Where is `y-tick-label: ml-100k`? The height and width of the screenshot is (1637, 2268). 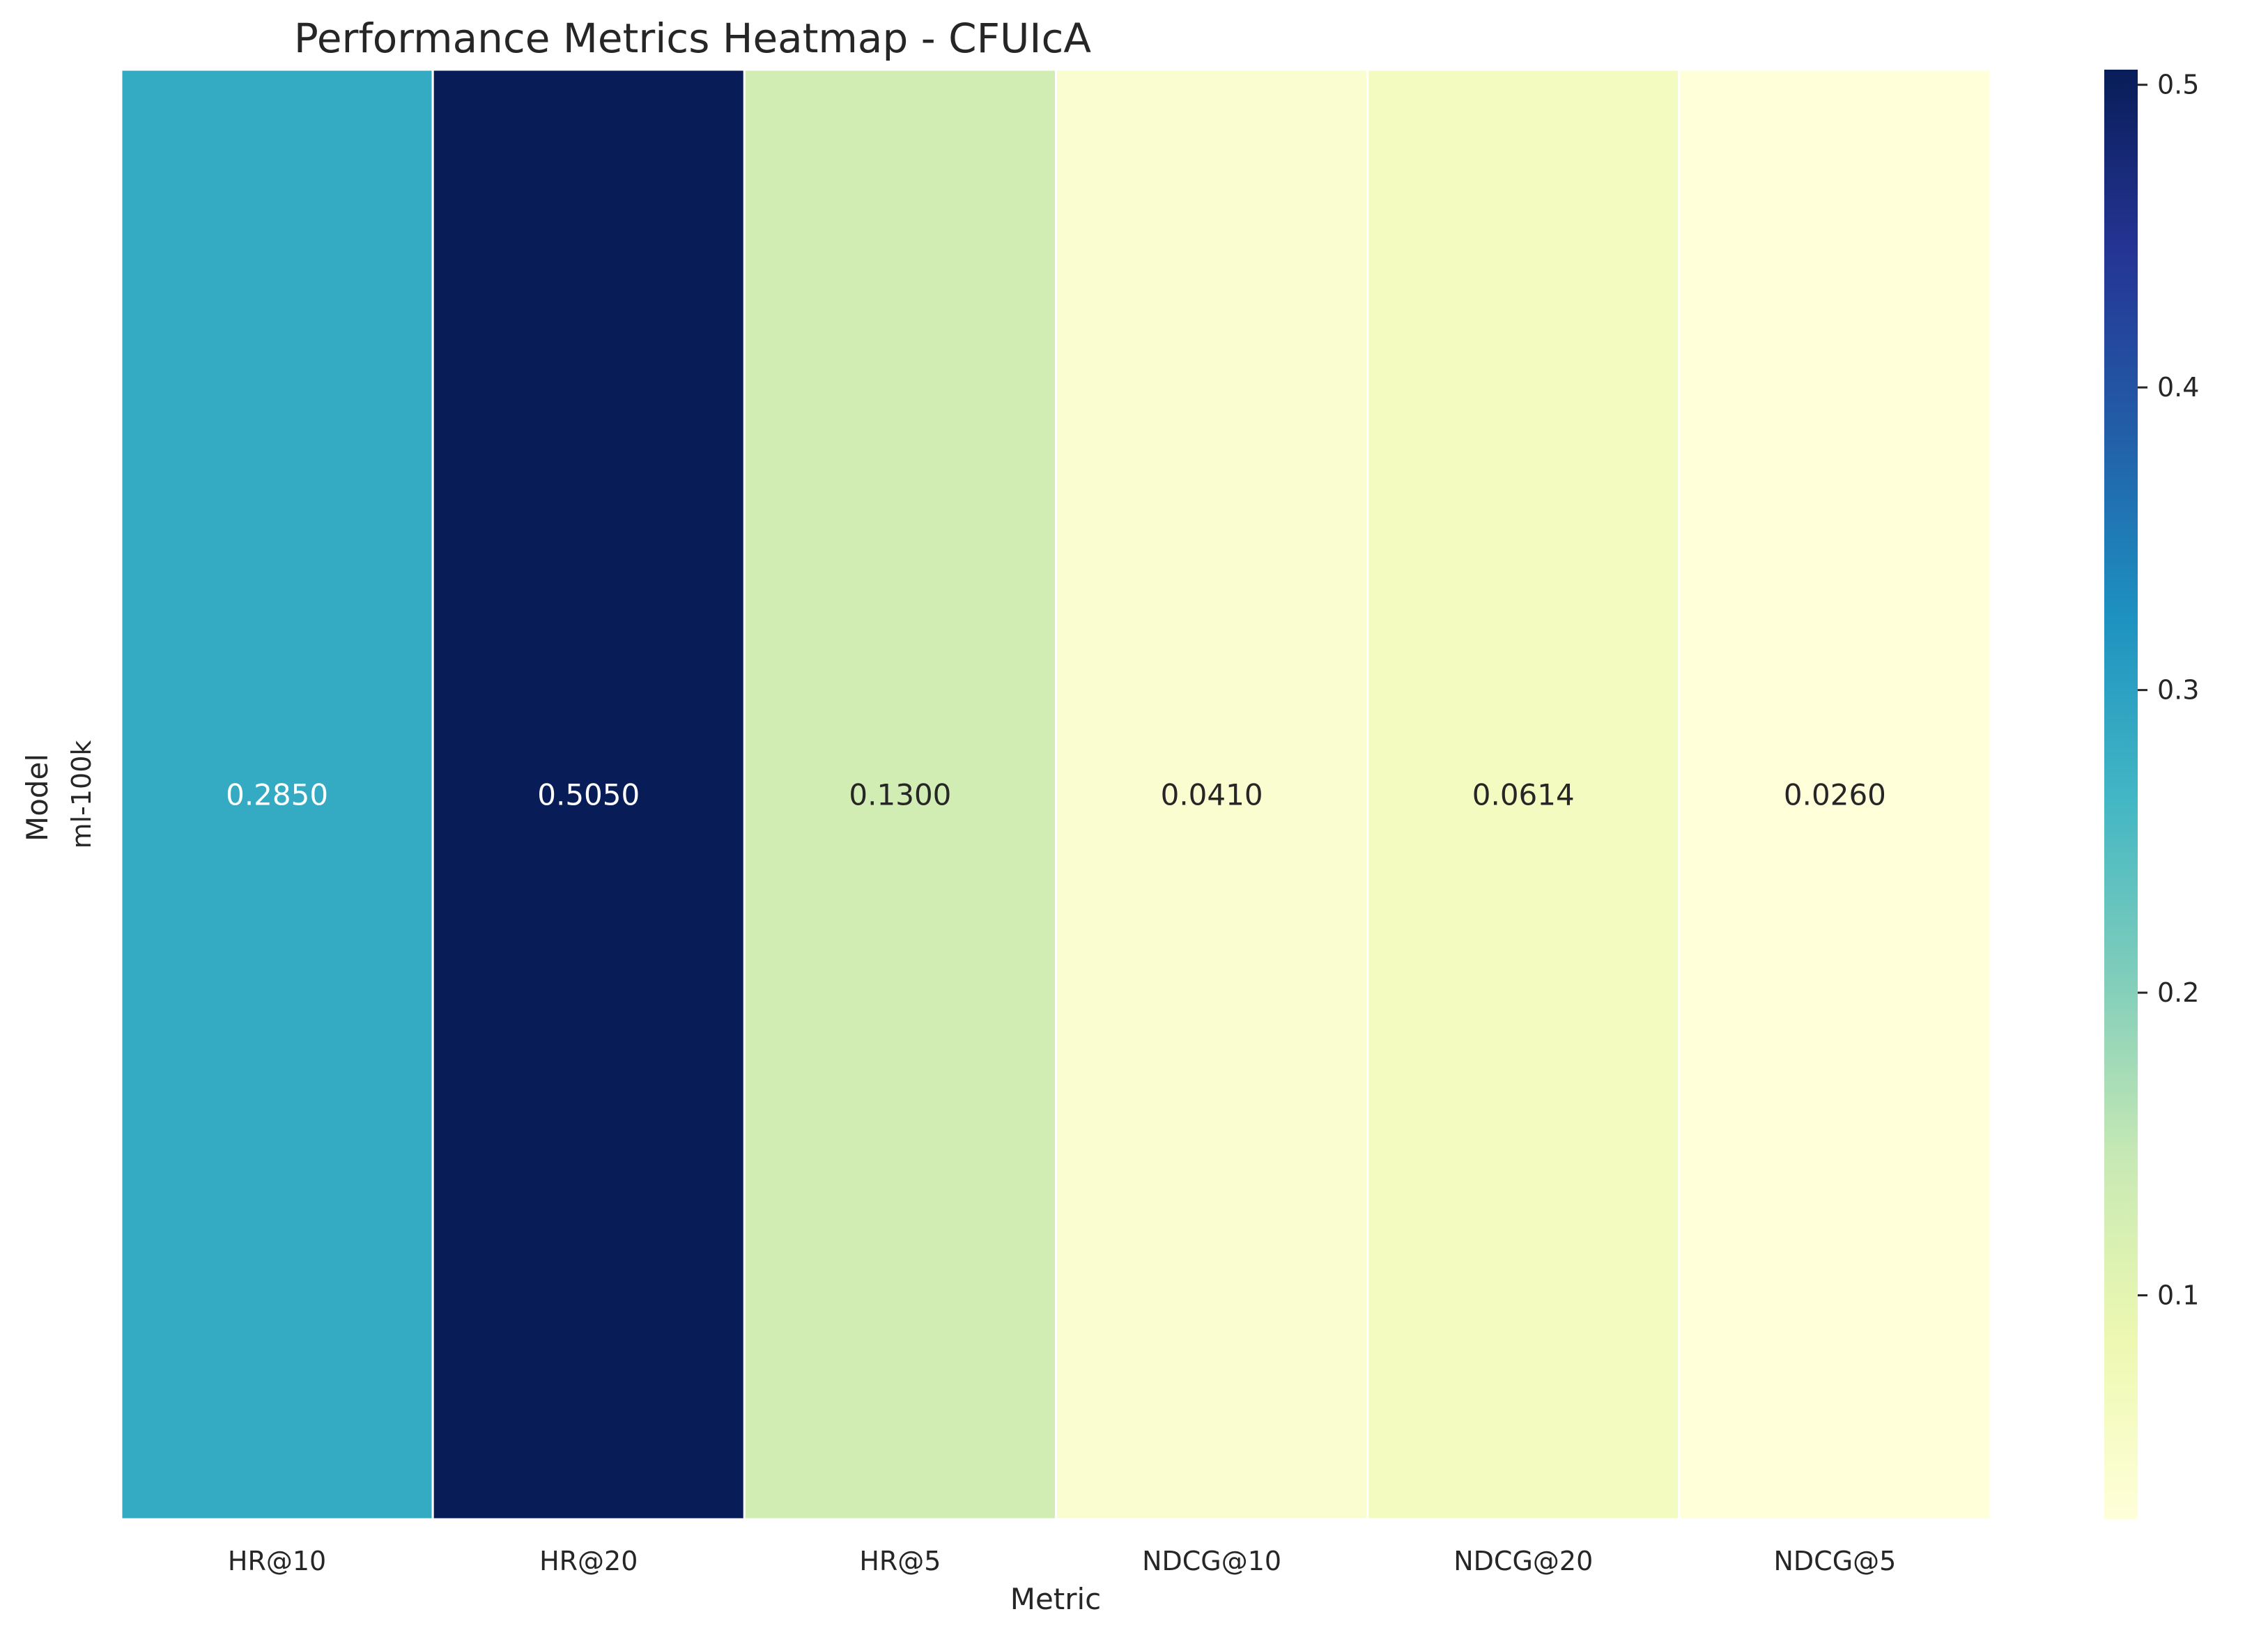 y-tick-label: ml-100k is located at coordinates (81, 794).